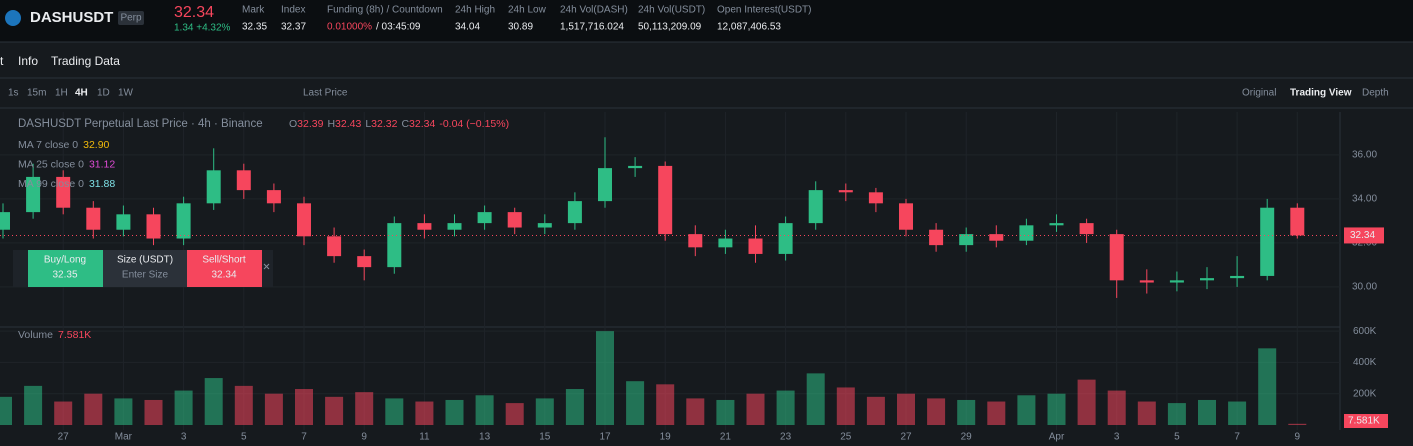 The width and height of the screenshot is (1413, 446). I want to click on interval: 4H, so click(81, 93).